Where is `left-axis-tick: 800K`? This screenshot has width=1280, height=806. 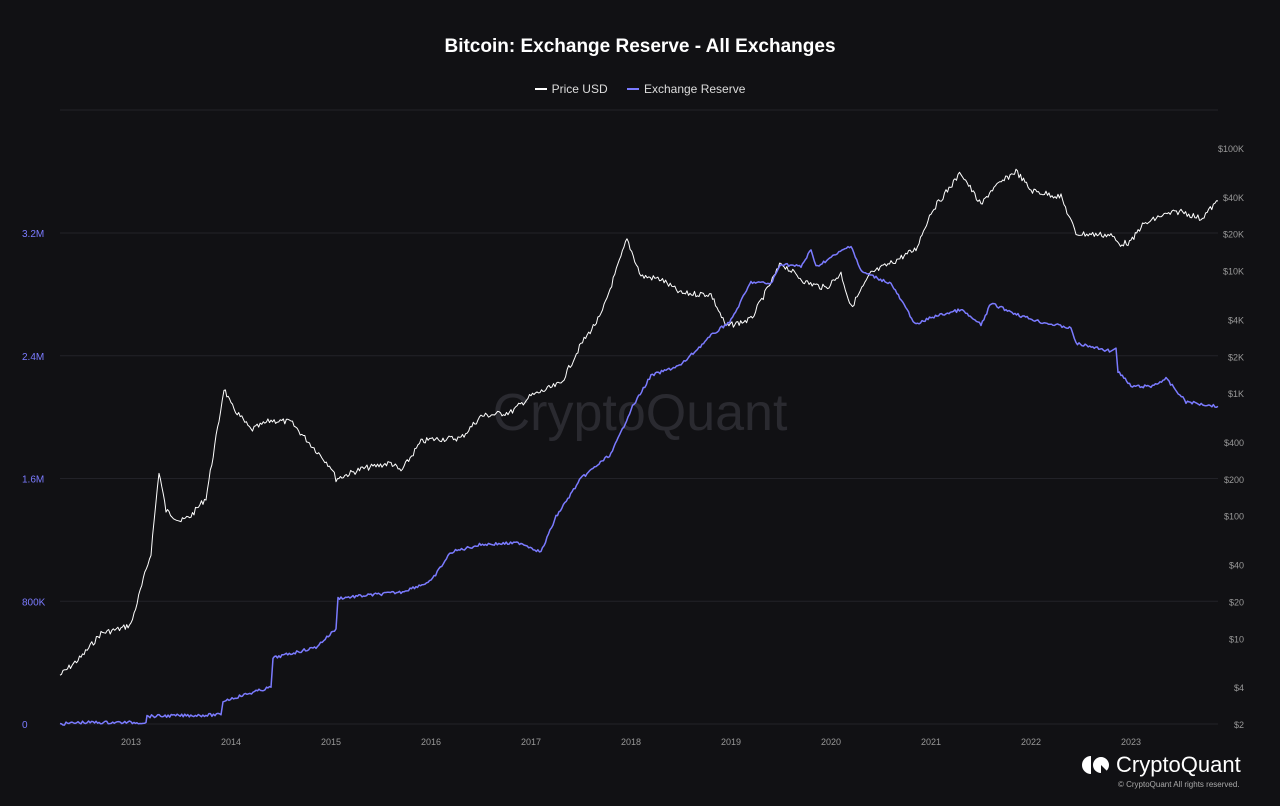
left-axis-tick: 800K is located at coordinates (34, 602).